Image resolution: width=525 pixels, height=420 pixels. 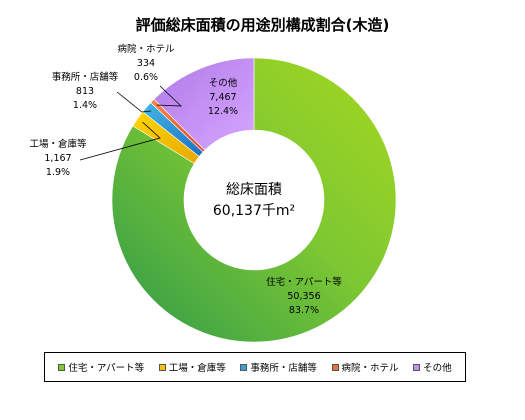 What do you see at coordinates (169, 96) in the screenshot?
I see `leader-line-hospital` at bounding box center [169, 96].